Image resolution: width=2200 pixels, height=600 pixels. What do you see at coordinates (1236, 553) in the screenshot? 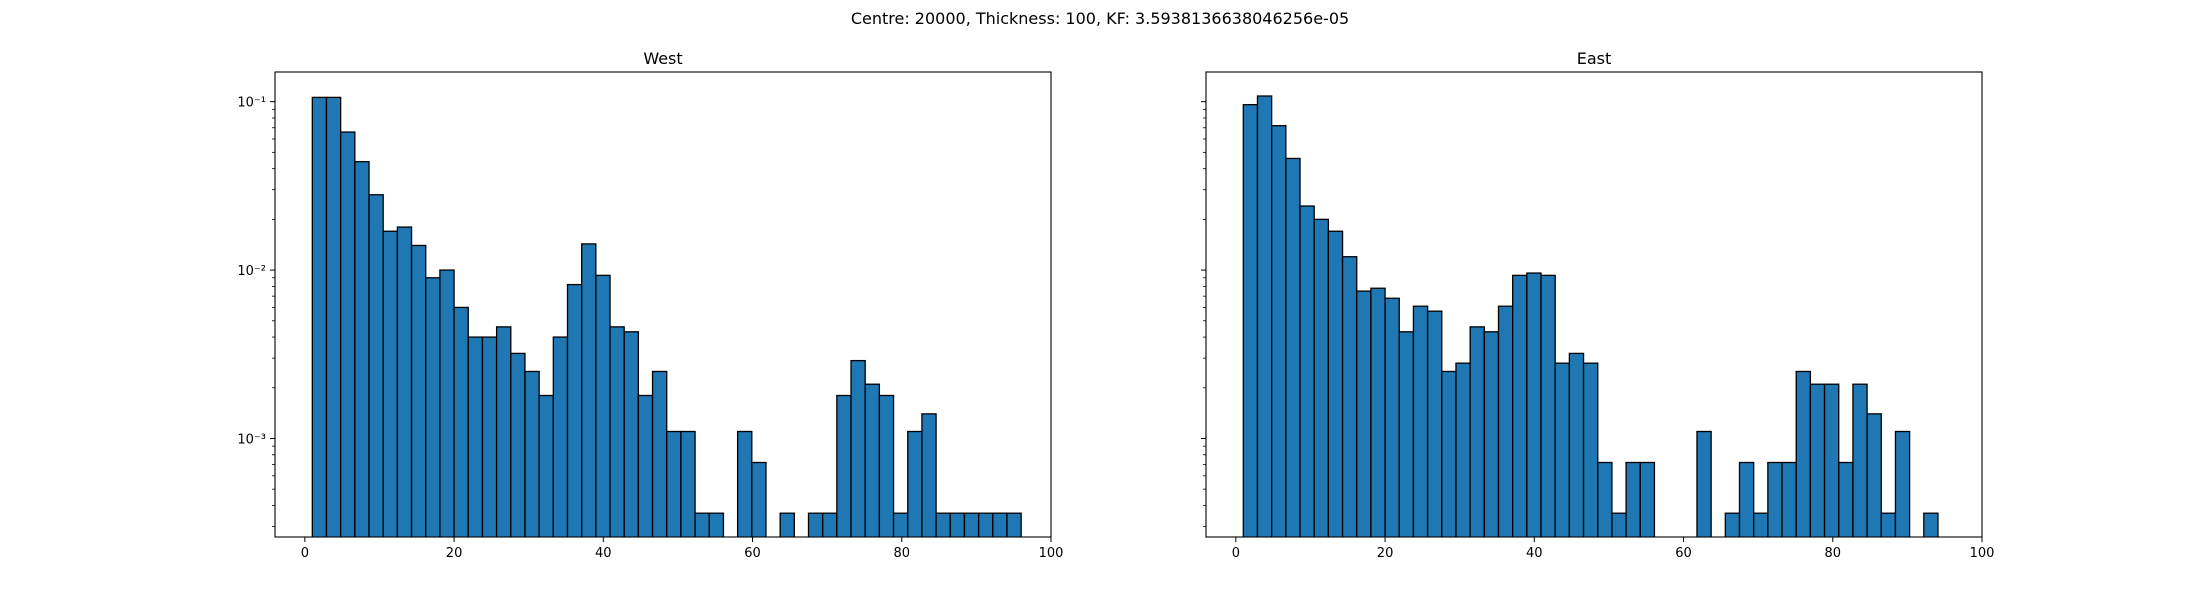
I see `east-xtick-label: 0` at bounding box center [1236, 553].